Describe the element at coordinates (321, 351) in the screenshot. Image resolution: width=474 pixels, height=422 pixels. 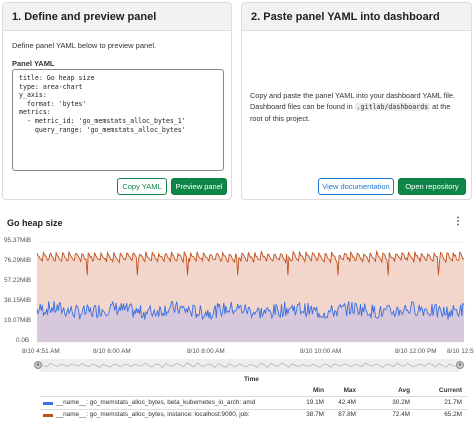
I see `x-tick-label: 8/10 10:00 AM` at that location.